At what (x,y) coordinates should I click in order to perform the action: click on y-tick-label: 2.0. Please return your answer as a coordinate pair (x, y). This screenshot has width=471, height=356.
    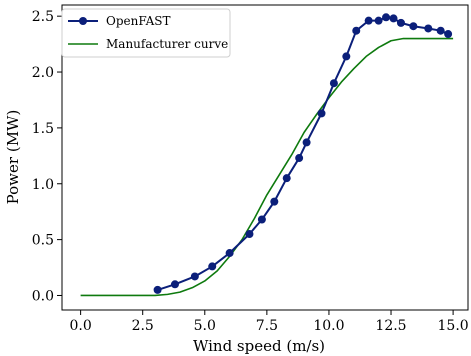
    Looking at the image, I should click on (43, 73).